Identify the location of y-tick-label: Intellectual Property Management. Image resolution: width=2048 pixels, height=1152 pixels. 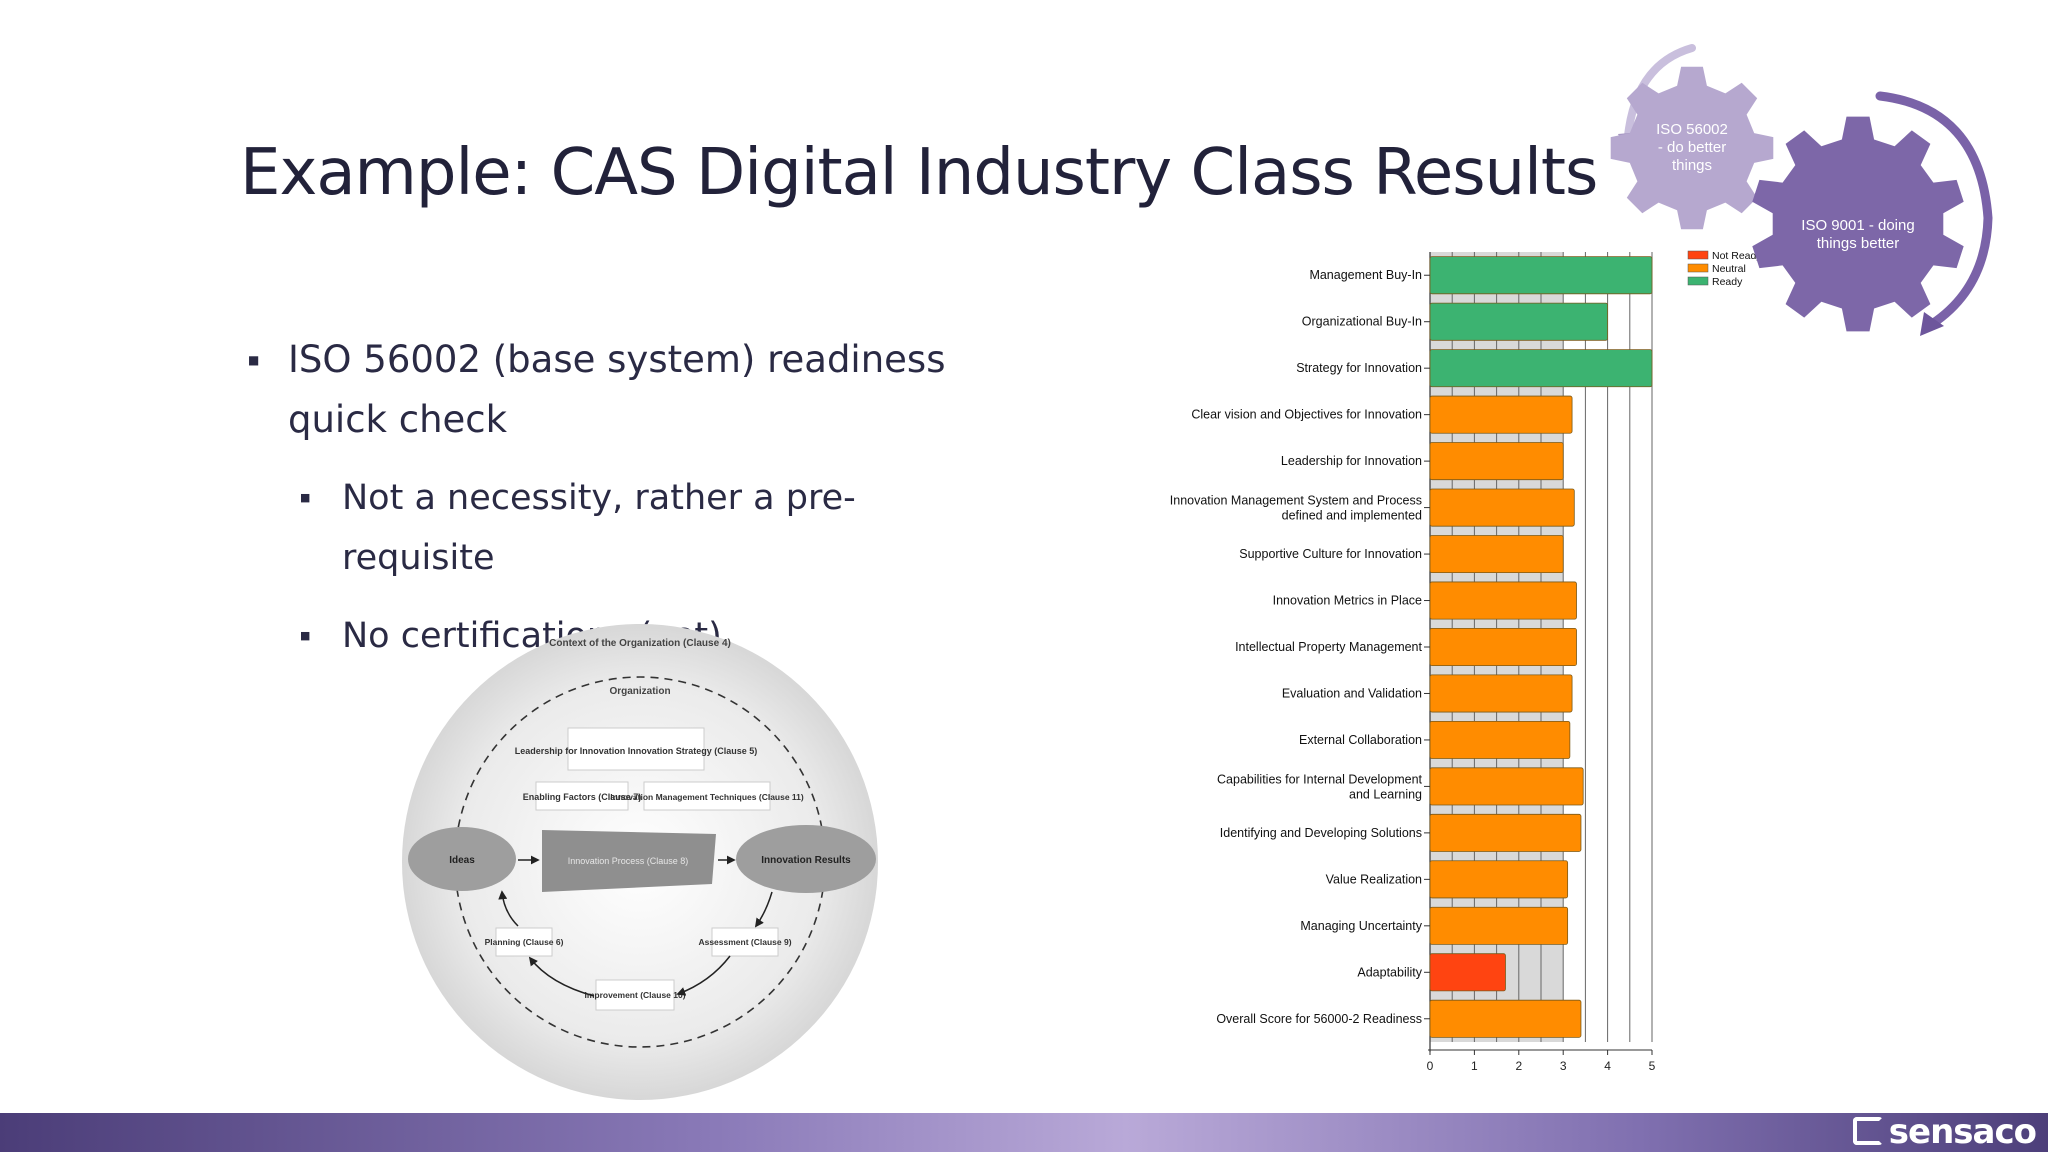
(1328, 647).